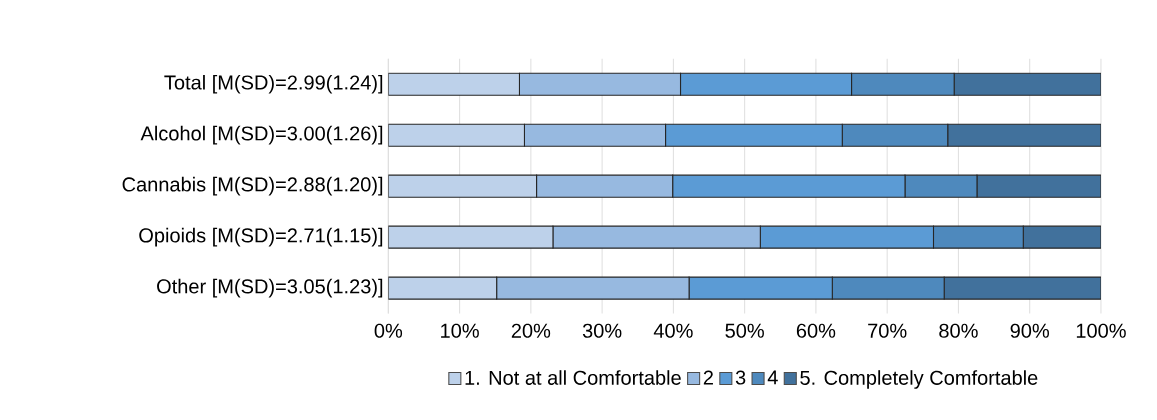  I want to click on x-tick-label: 50%, so click(744, 330).